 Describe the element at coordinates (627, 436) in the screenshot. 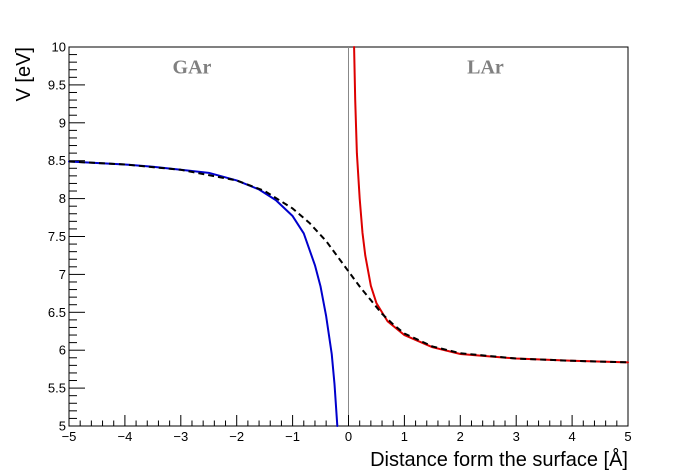

I see `x-tick-label: 5` at that location.